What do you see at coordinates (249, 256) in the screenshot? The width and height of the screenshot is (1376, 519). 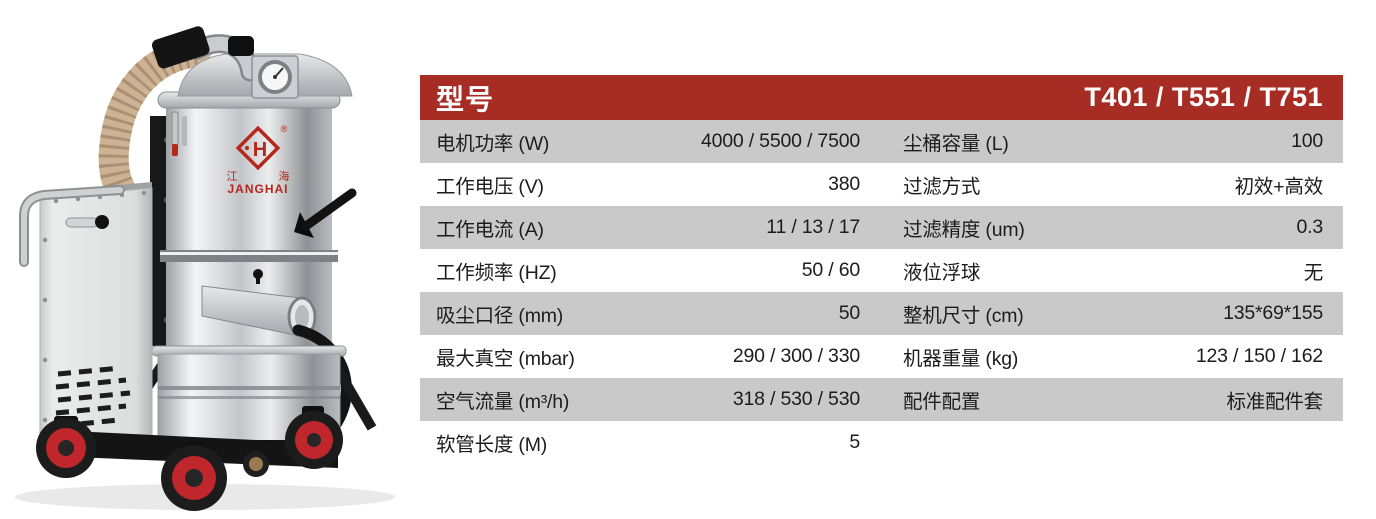 I see `drum-band` at bounding box center [249, 256].